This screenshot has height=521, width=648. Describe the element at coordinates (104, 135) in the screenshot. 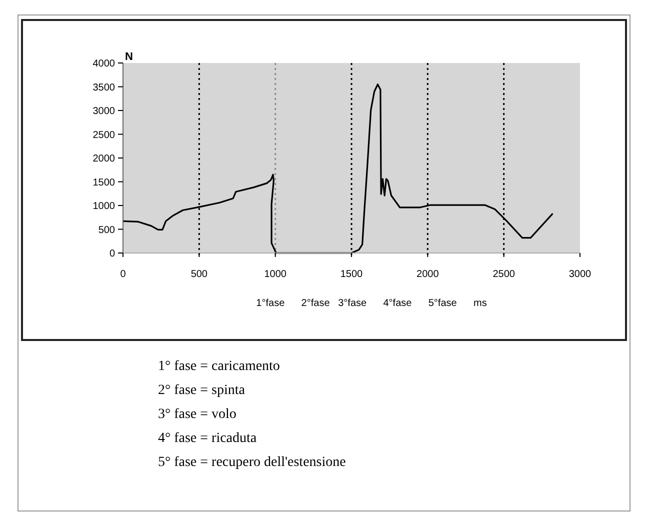

I see `y-tick-label: 2500` at that location.